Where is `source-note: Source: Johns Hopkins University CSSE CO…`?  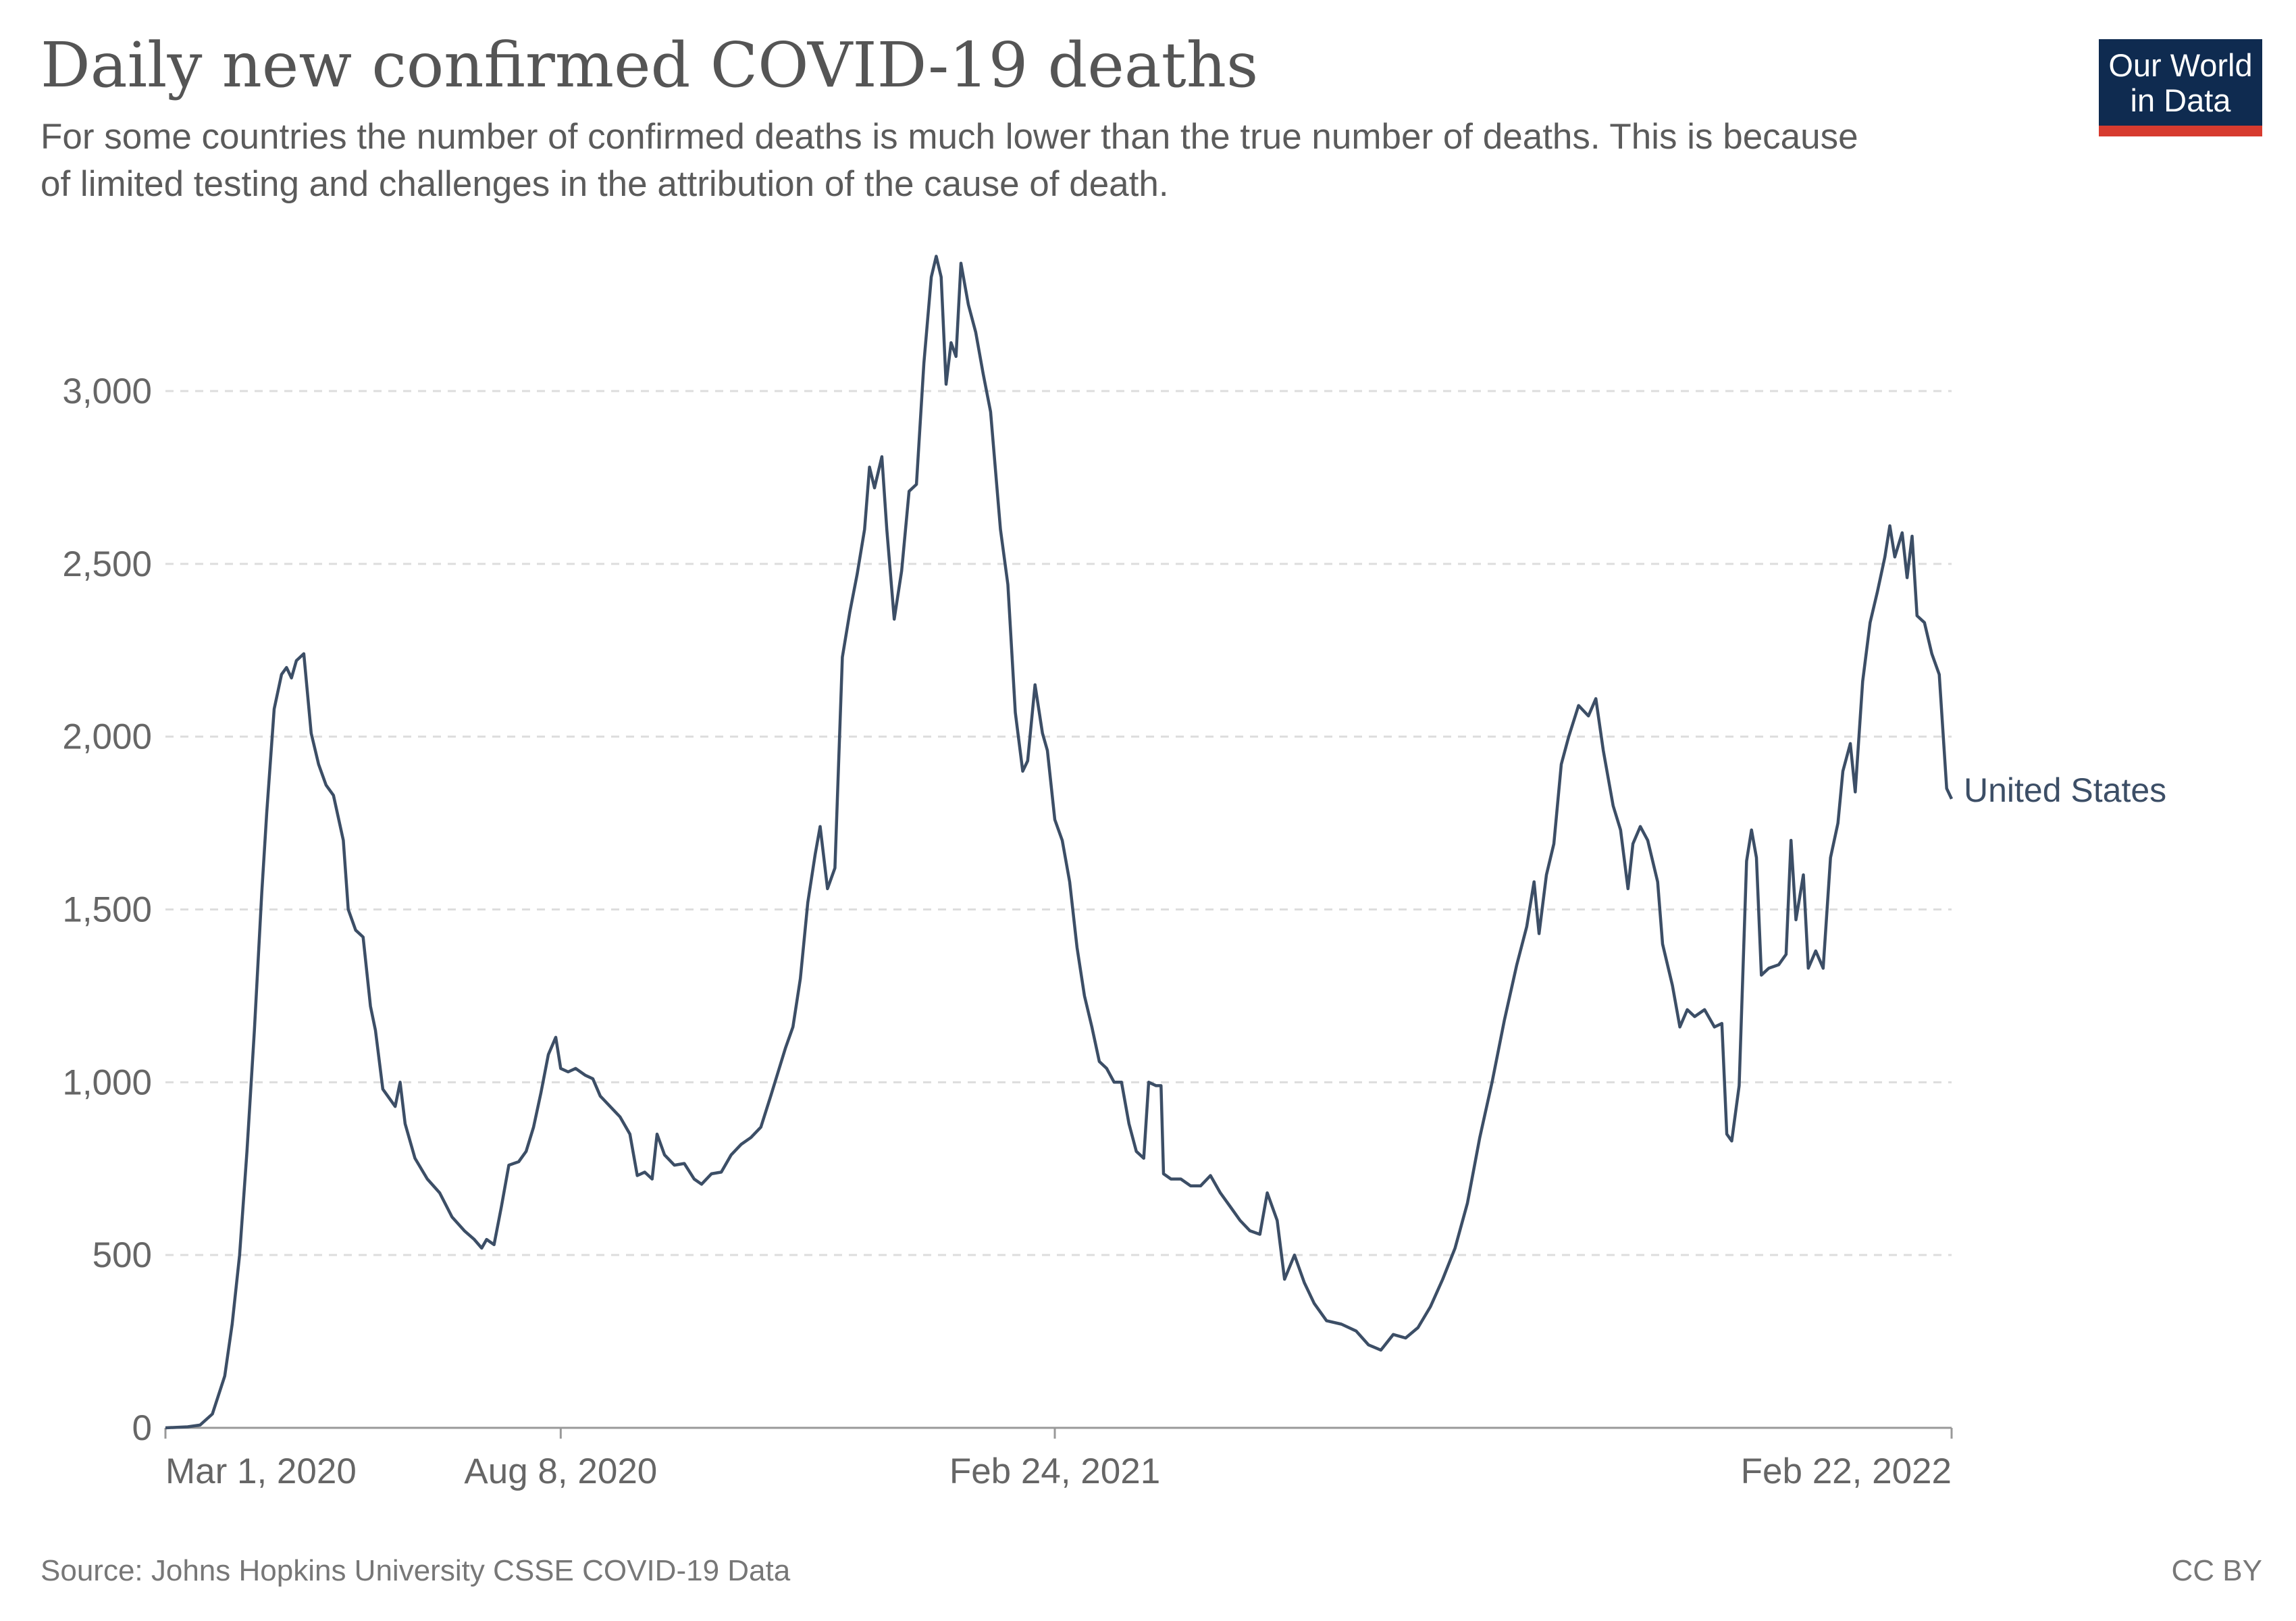 source-note: Source: Johns Hopkins University CSSE CO… is located at coordinates (416, 1570).